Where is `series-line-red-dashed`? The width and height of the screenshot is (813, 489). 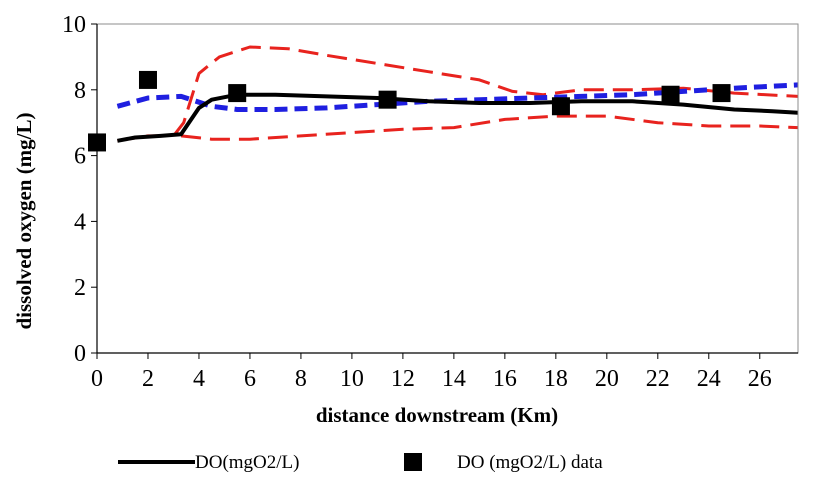
series-line-red-dashed is located at coordinates (489, 127).